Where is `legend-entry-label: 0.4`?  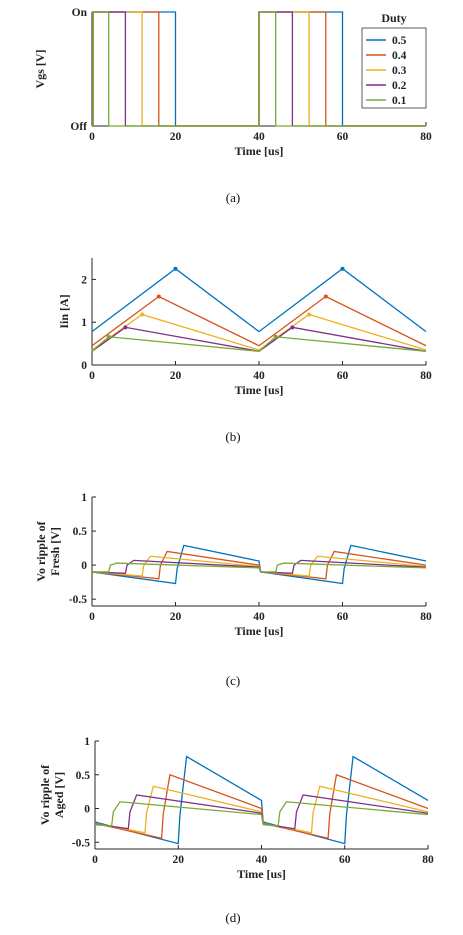 legend-entry-label: 0.4 is located at coordinates (399, 56).